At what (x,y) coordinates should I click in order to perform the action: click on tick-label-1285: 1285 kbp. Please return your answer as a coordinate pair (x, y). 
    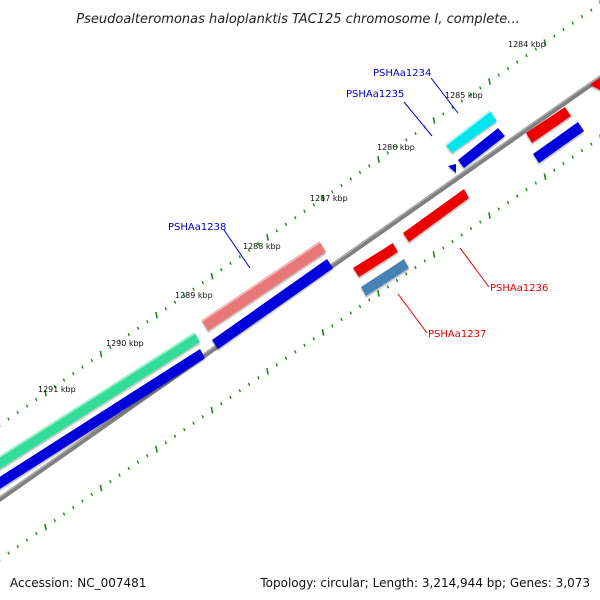
    Looking at the image, I should click on (464, 95).